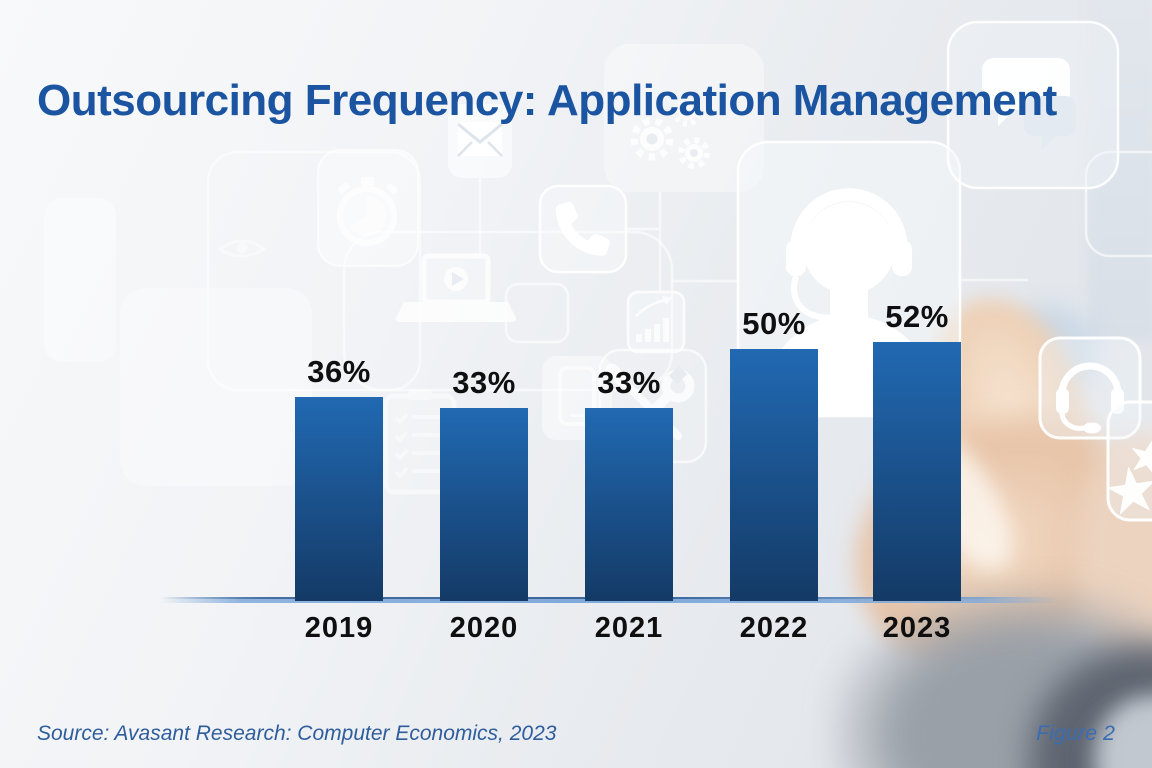  I want to click on eye-icon, so click(242, 248).